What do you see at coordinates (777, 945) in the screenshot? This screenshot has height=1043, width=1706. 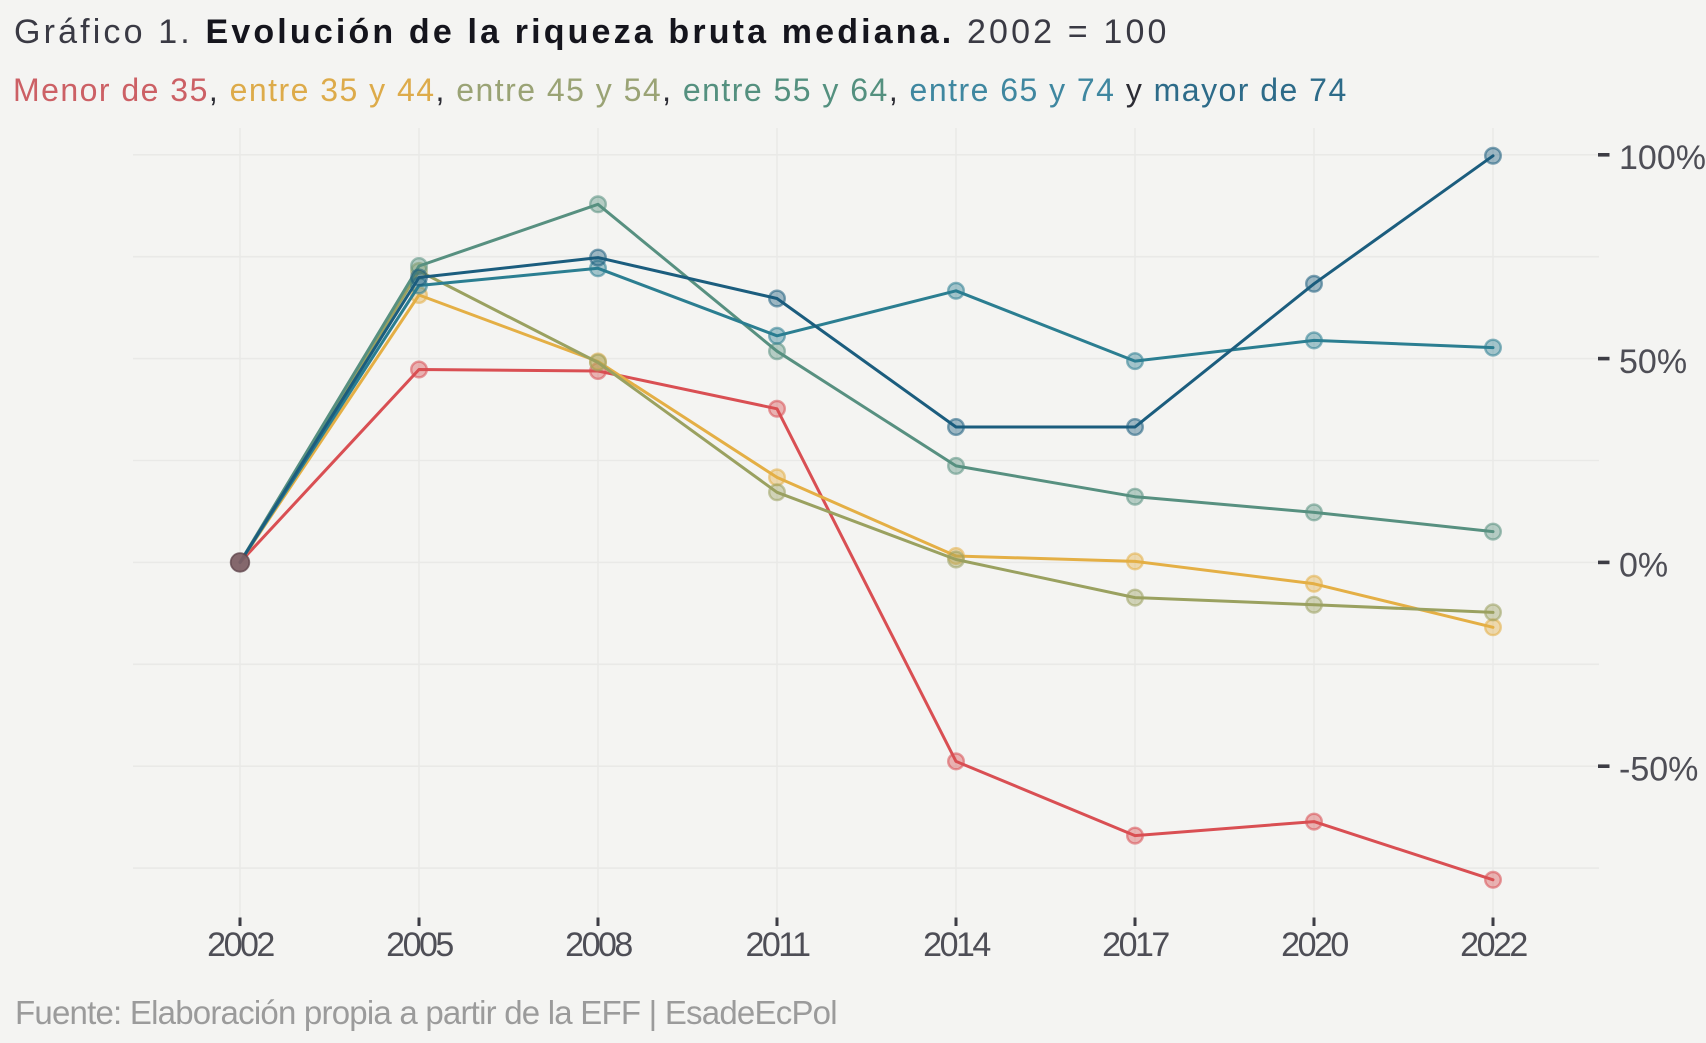 I see `svg-text: 2011` at bounding box center [777, 945].